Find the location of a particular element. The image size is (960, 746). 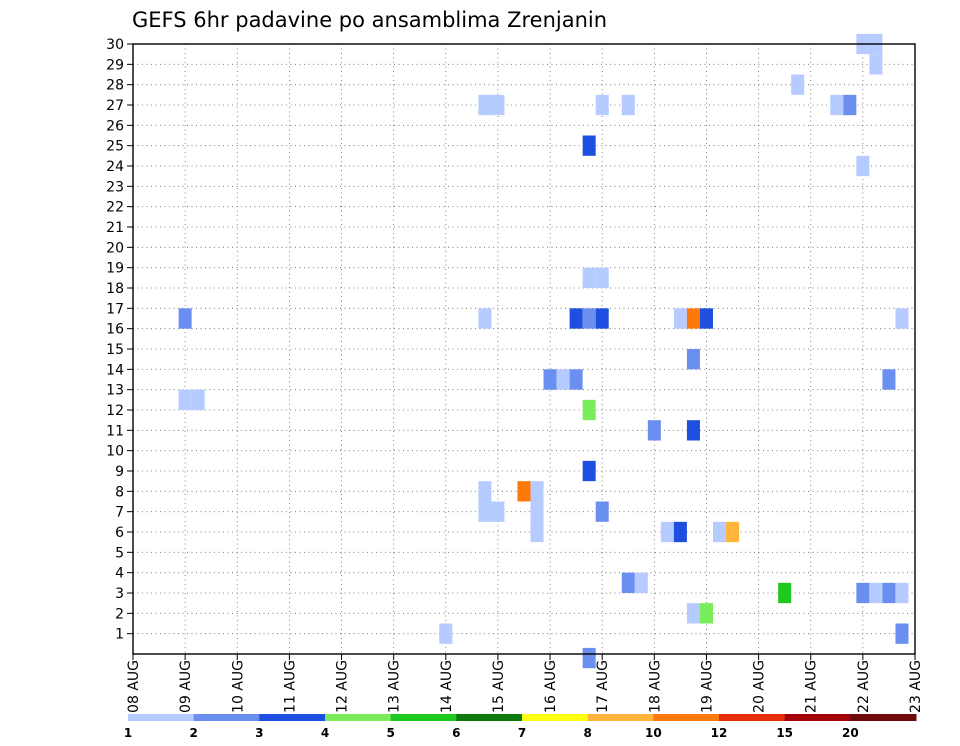

y-tick-label: 17 is located at coordinates (115, 309).